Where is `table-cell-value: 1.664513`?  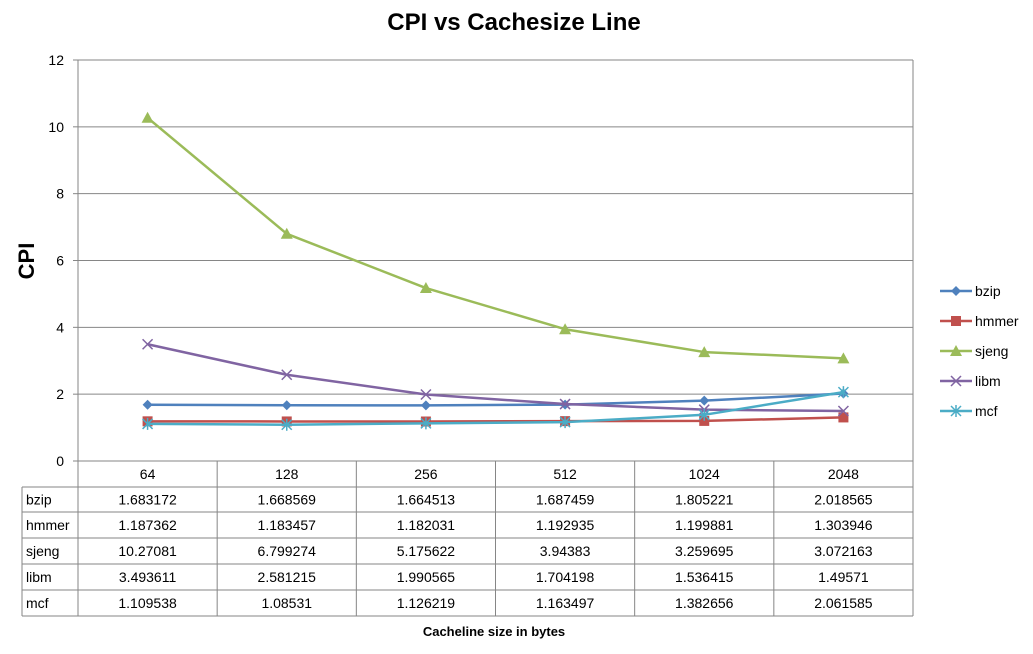
table-cell-value: 1.664513 is located at coordinates (426, 500).